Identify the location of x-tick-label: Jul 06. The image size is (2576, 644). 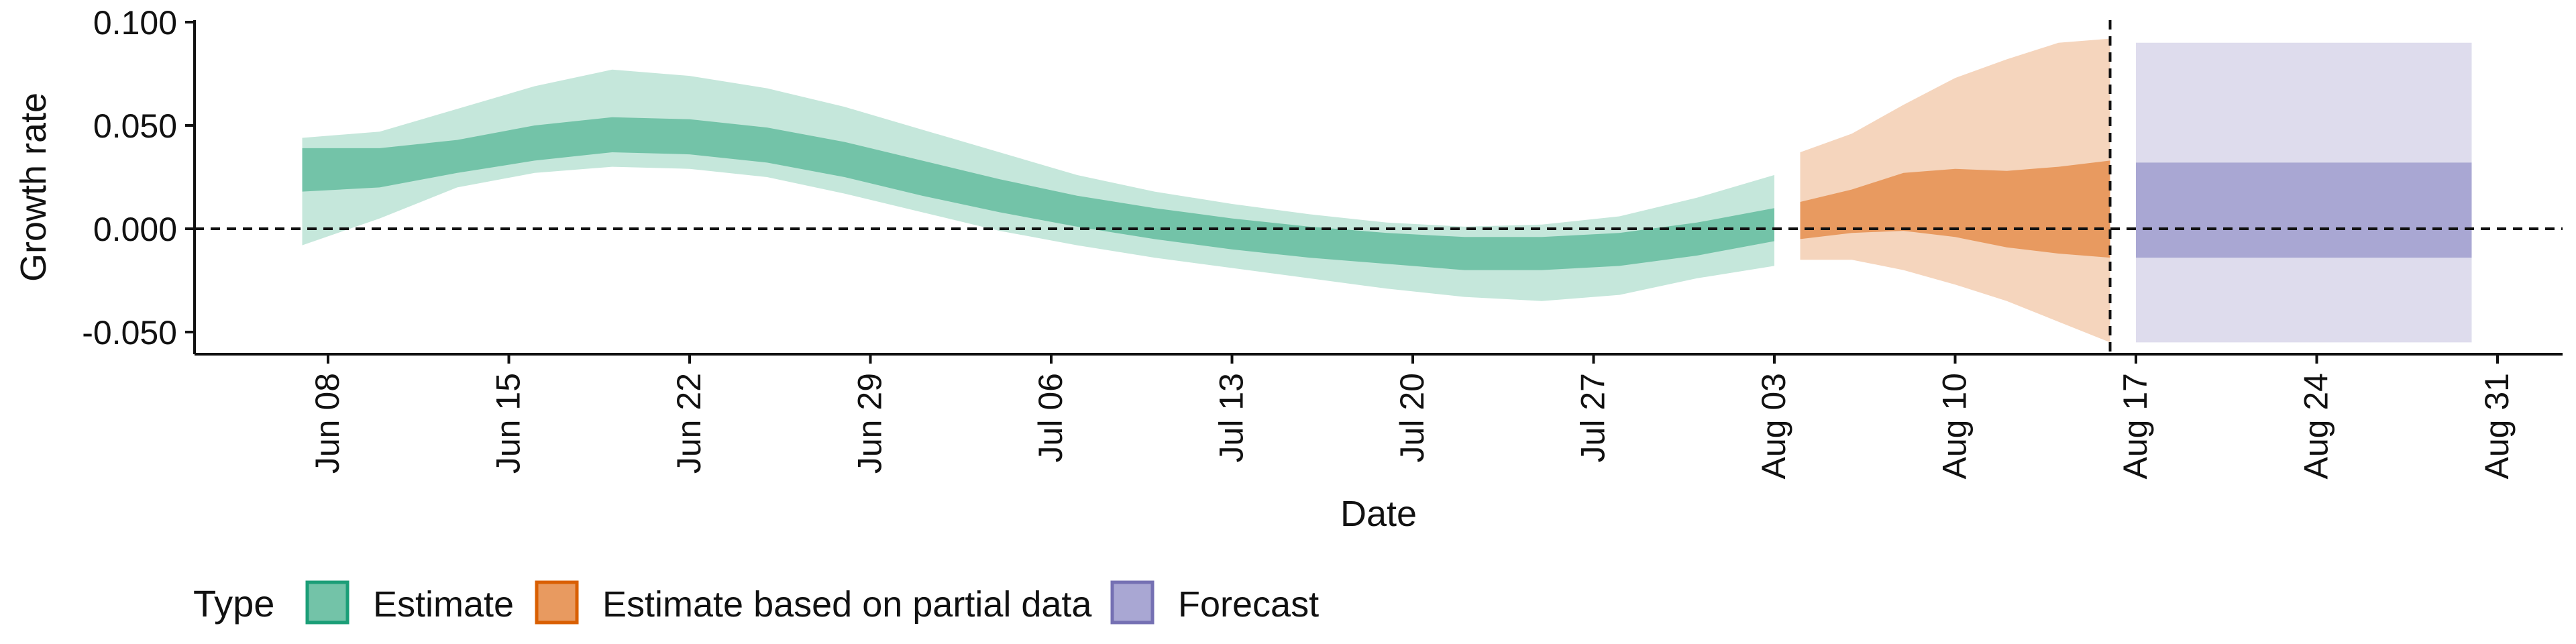
(1050, 417).